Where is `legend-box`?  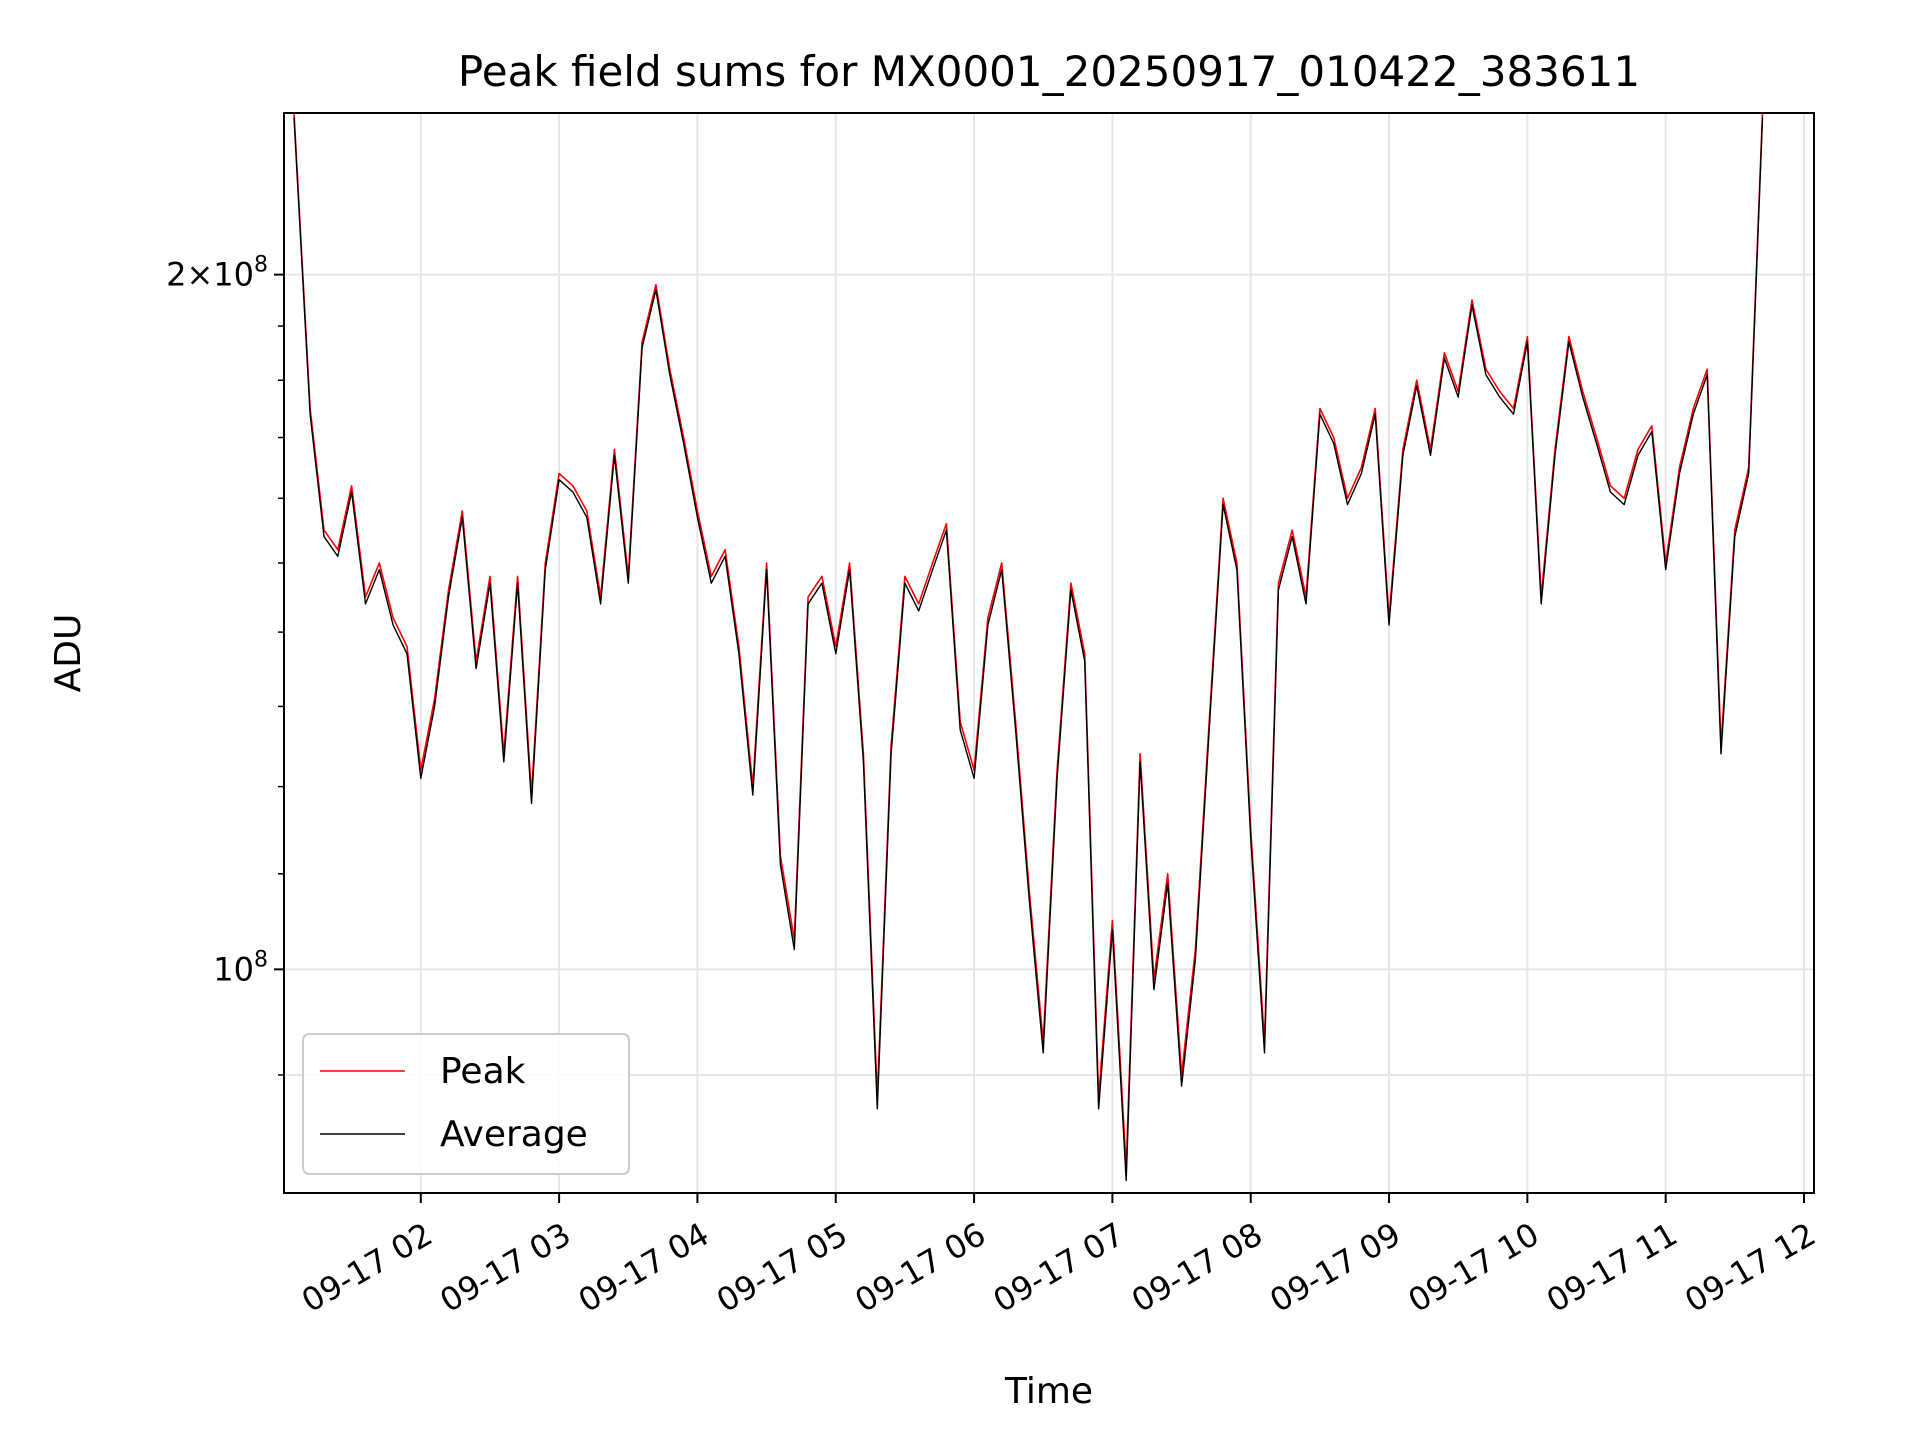 legend-box is located at coordinates (466, 1104).